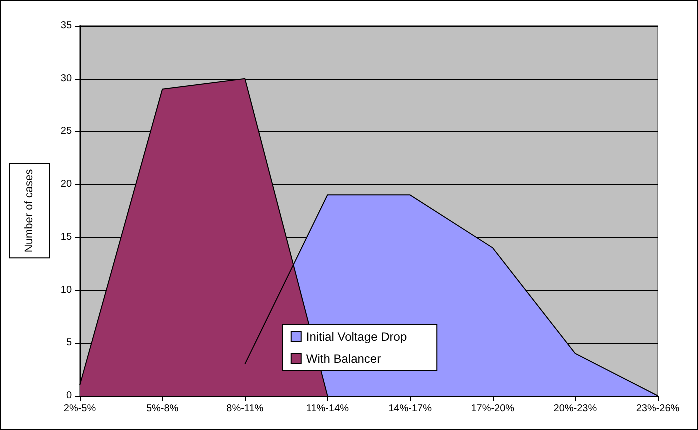 Image resolution: width=698 pixels, height=430 pixels. What do you see at coordinates (66, 132) in the screenshot?
I see `y-tick-label: 25` at bounding box center [66, 132].